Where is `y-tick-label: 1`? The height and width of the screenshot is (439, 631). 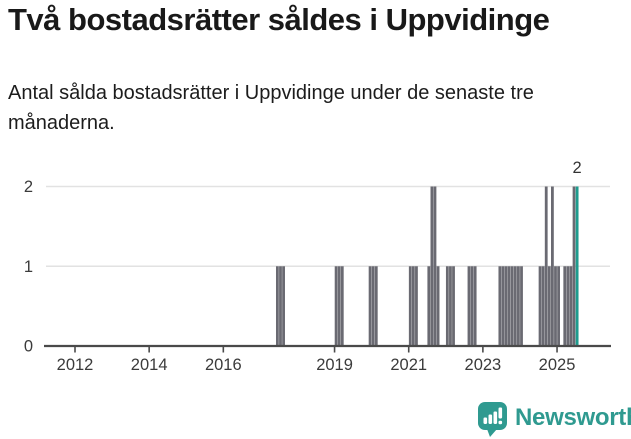
y-tick-label: 1 is located at coordinates (28, 267).